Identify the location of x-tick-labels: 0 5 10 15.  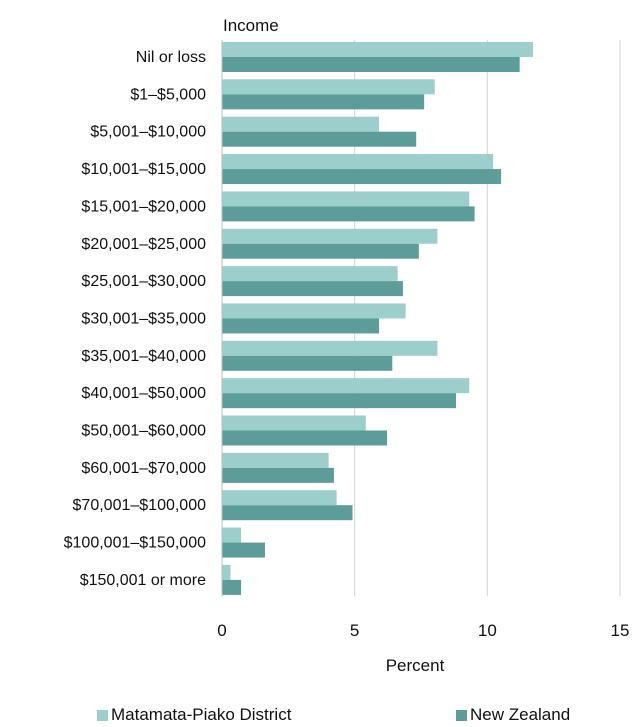
(423, 630).